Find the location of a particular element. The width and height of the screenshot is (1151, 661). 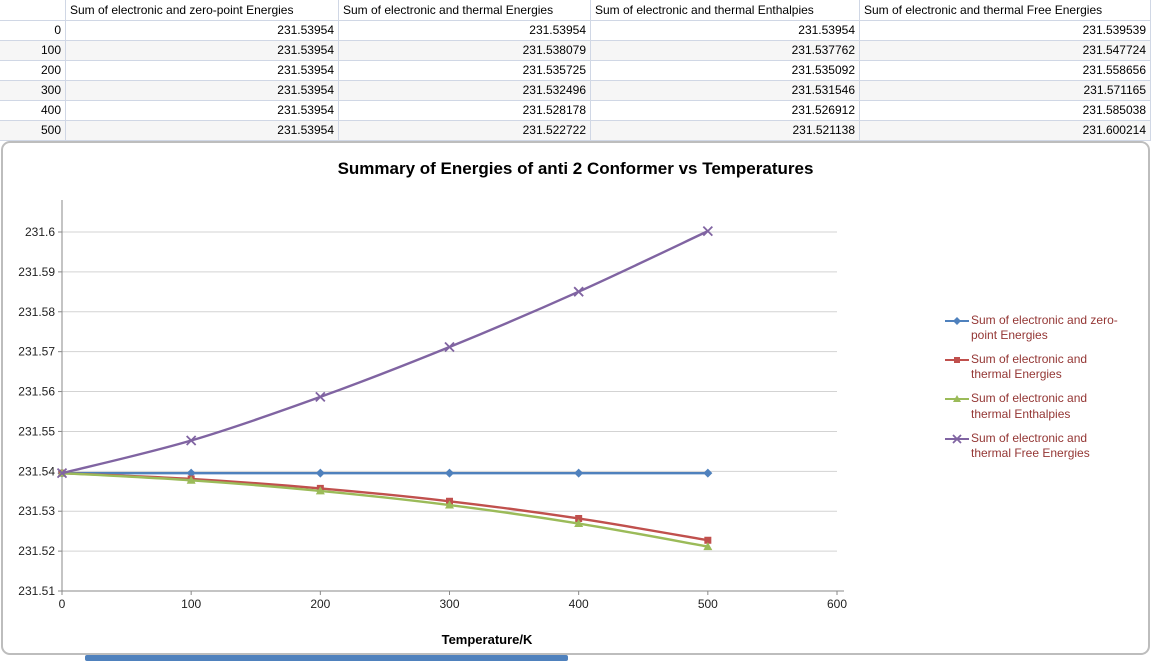

table-column-header: Sum of electronic and thermal Energies is located at coordinates (465, 10).